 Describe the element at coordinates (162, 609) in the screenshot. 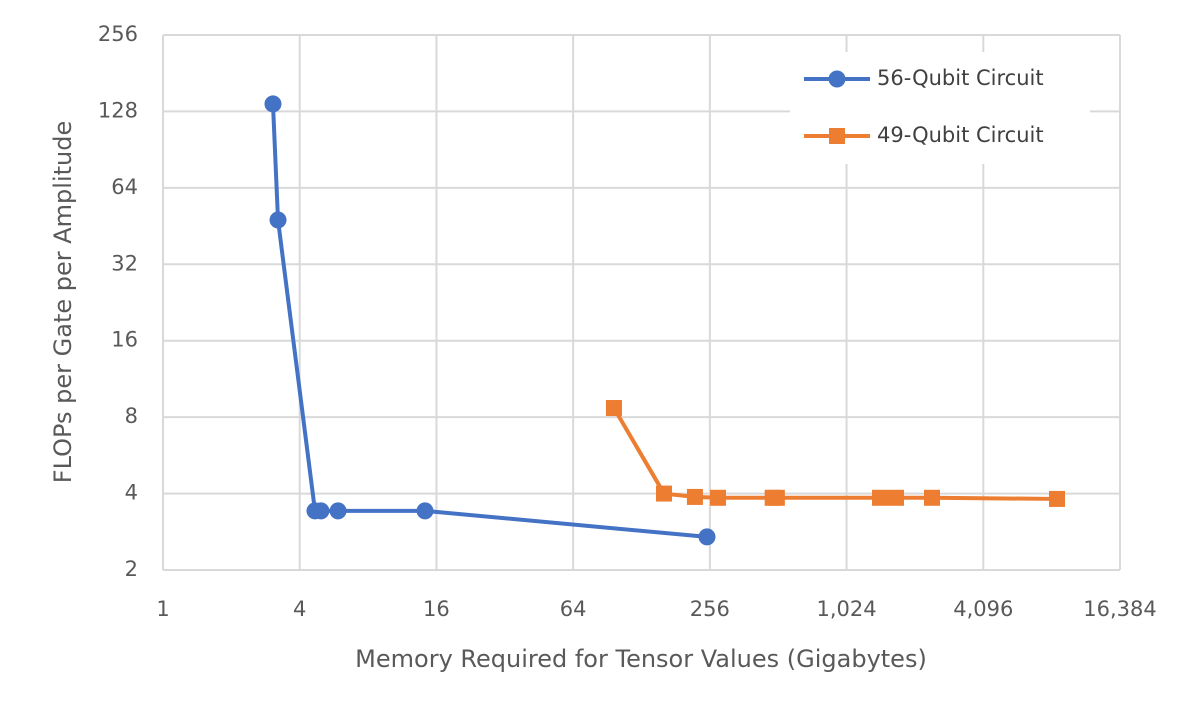

I see `x-tick-label: 1` at that location.